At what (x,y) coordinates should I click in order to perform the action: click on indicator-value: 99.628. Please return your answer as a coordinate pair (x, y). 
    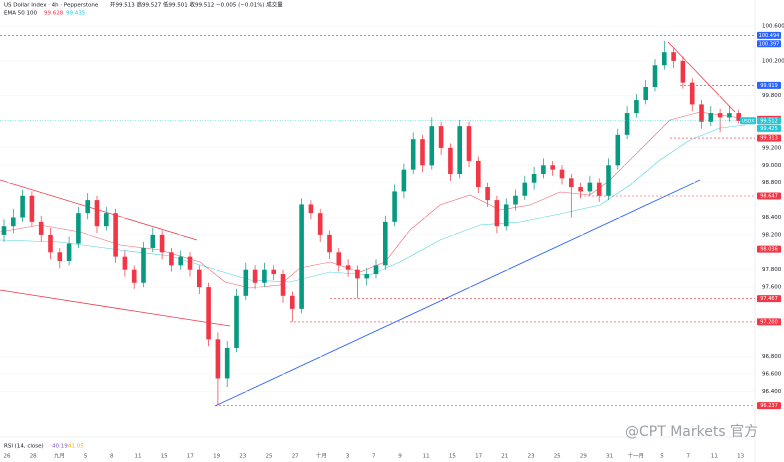
    Looking at the image, I should click on (54, 14).